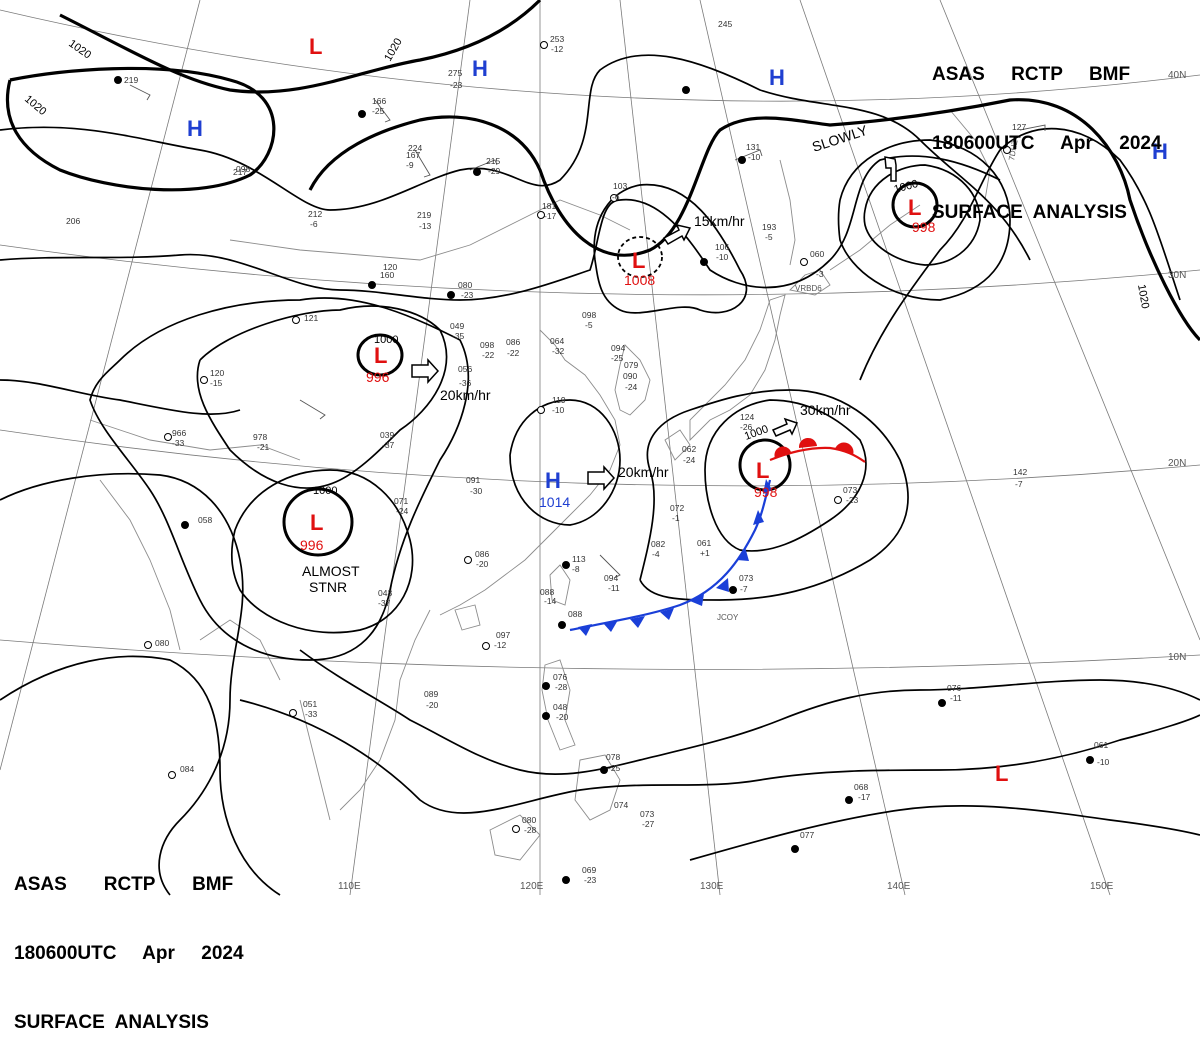 This screenshot has width=1200, height=1057. What do you see at coordinates (557, 39) in the screenshot?
I see `station-pressure: 253` at bounding box center [557, 39].